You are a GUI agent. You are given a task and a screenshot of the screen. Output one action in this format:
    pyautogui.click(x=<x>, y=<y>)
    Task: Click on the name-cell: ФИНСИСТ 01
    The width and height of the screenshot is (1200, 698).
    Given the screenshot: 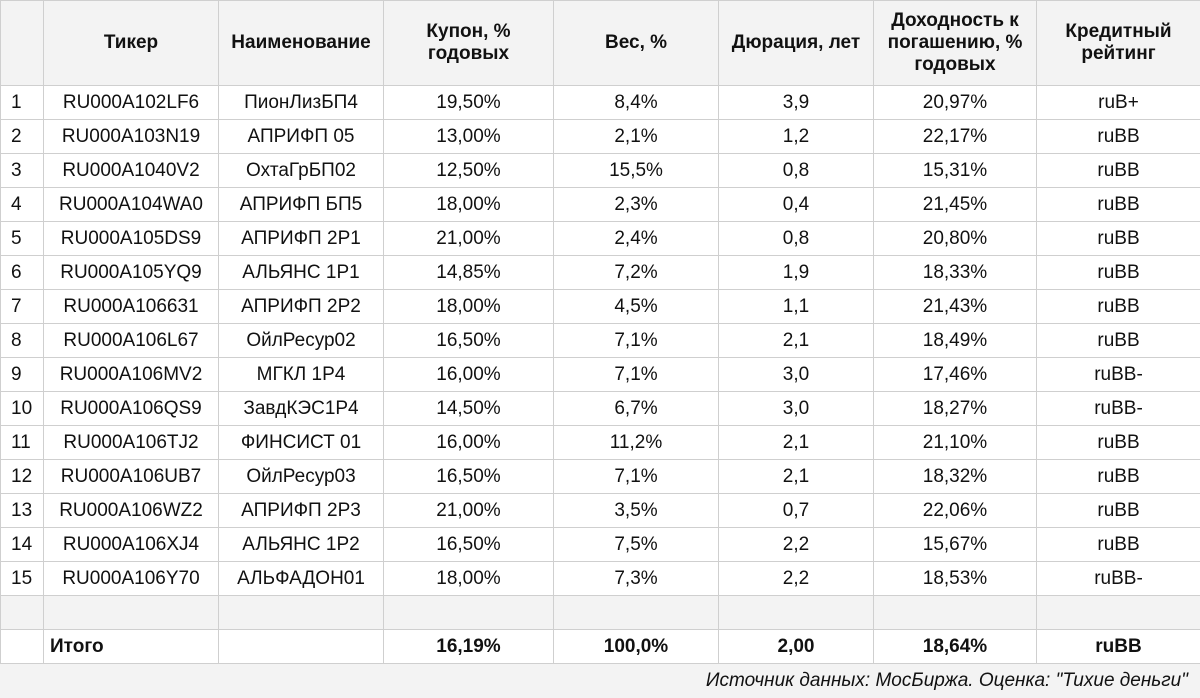 What is the action you would take?
    pyautogui.click(x=301, y=442)
    